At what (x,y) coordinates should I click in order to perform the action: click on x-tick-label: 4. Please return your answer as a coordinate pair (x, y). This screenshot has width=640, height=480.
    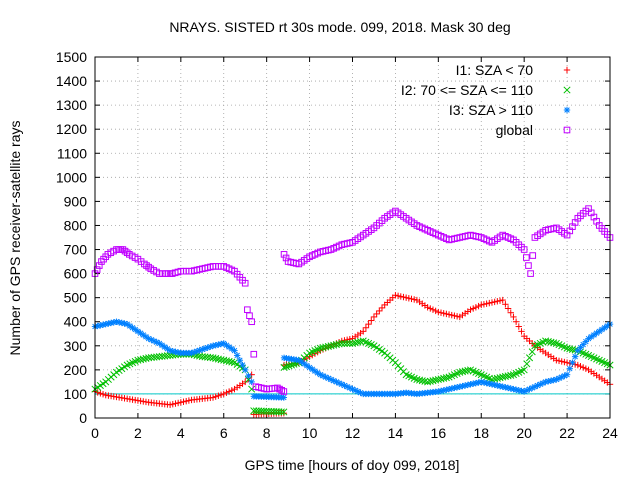
    Looking at the image, I should click on (181, 433).